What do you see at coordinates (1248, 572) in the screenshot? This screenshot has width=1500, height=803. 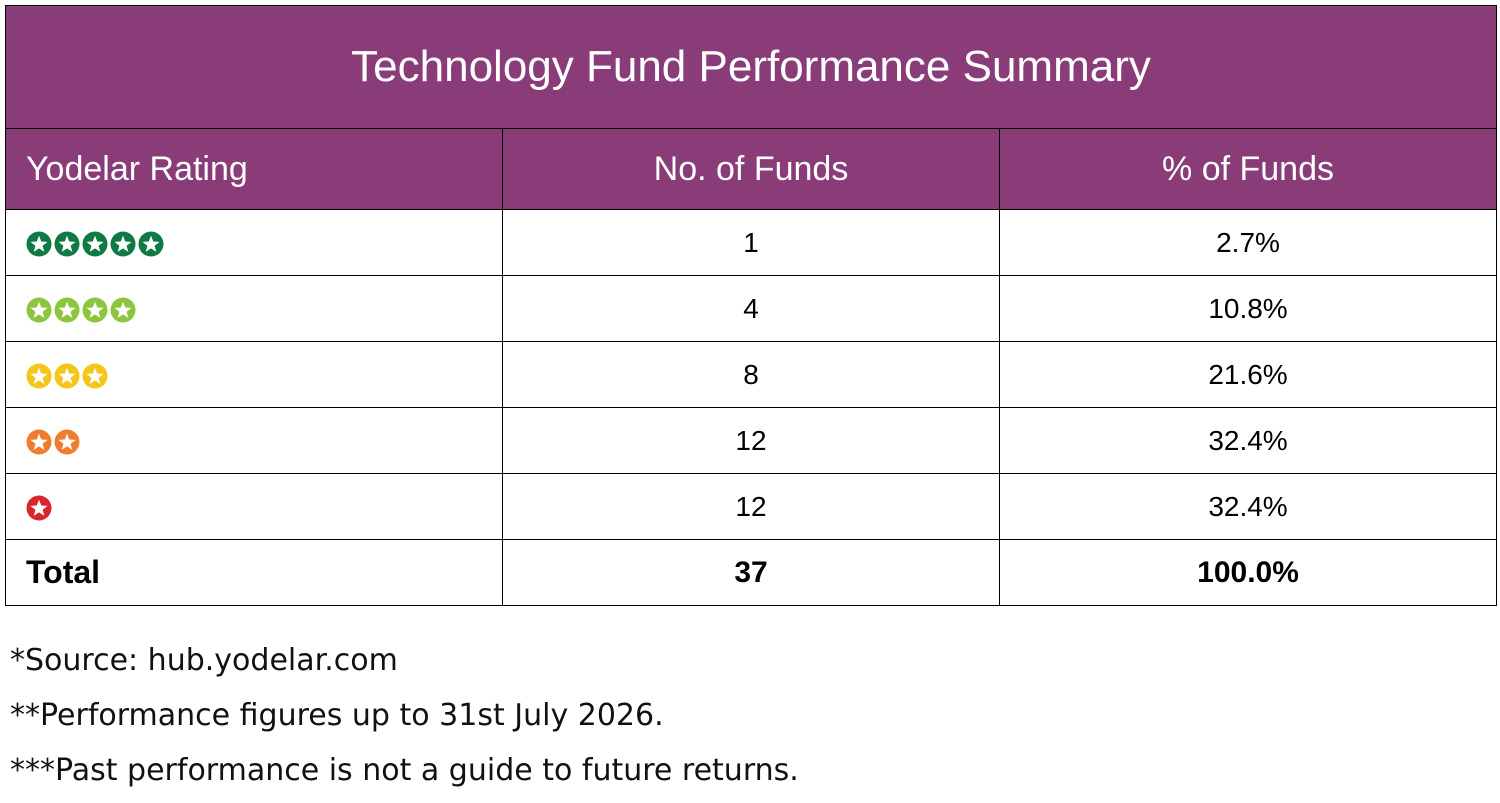 I see `total-percent: 100.0%` at bounding box center [1248, 572].